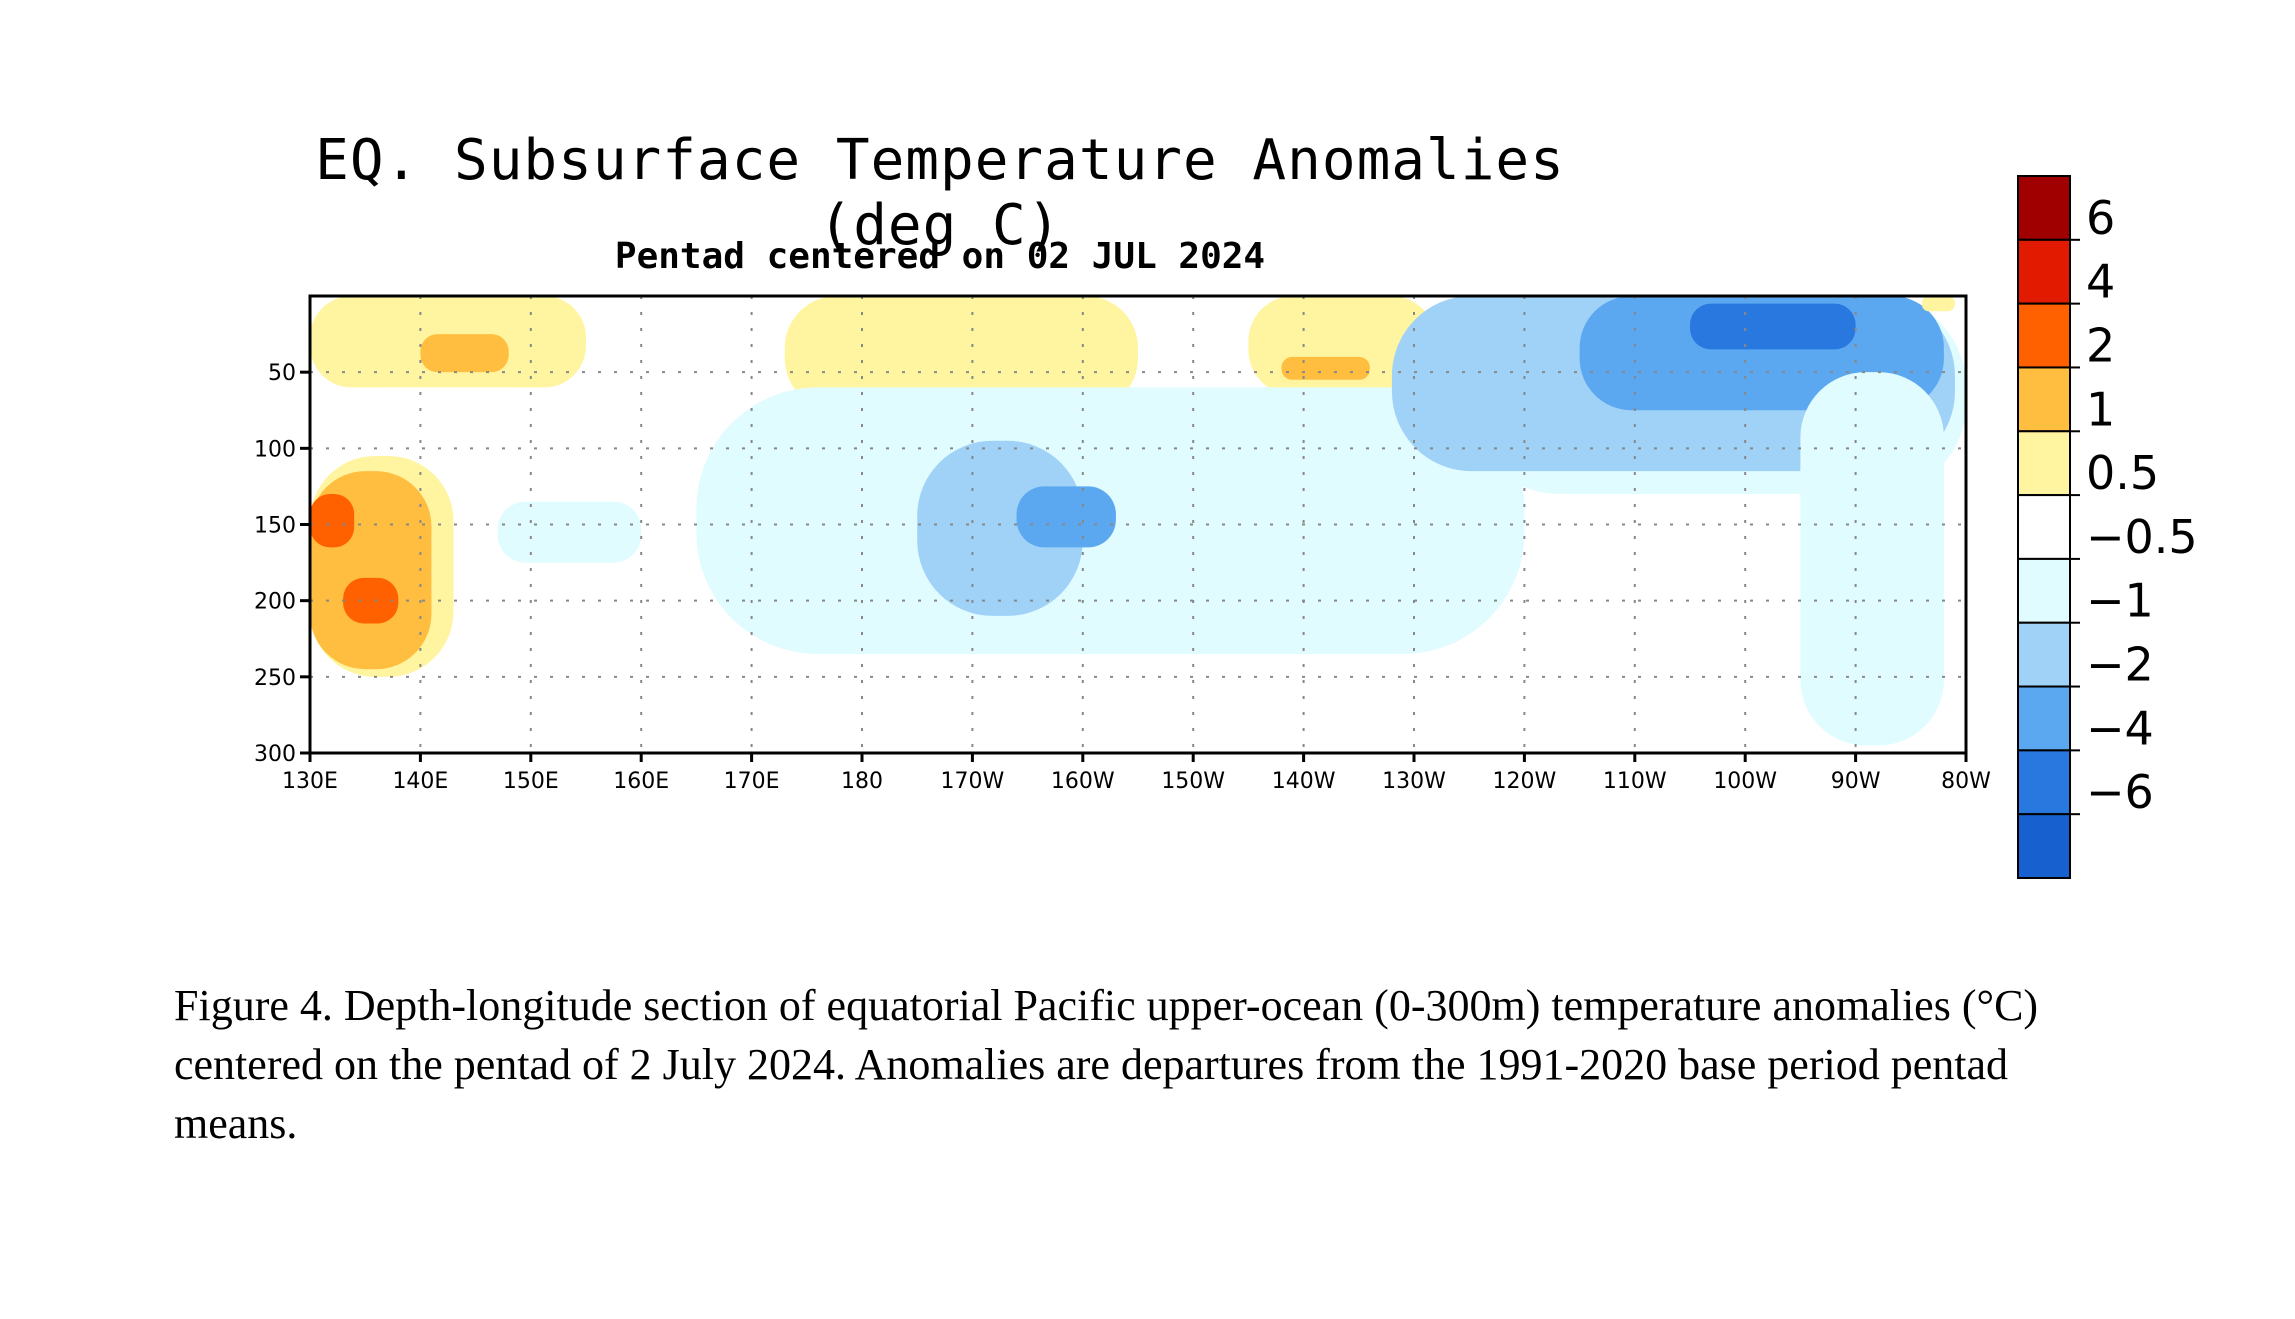  I want to click on colorbar-label: −4, so click(2120, 728).